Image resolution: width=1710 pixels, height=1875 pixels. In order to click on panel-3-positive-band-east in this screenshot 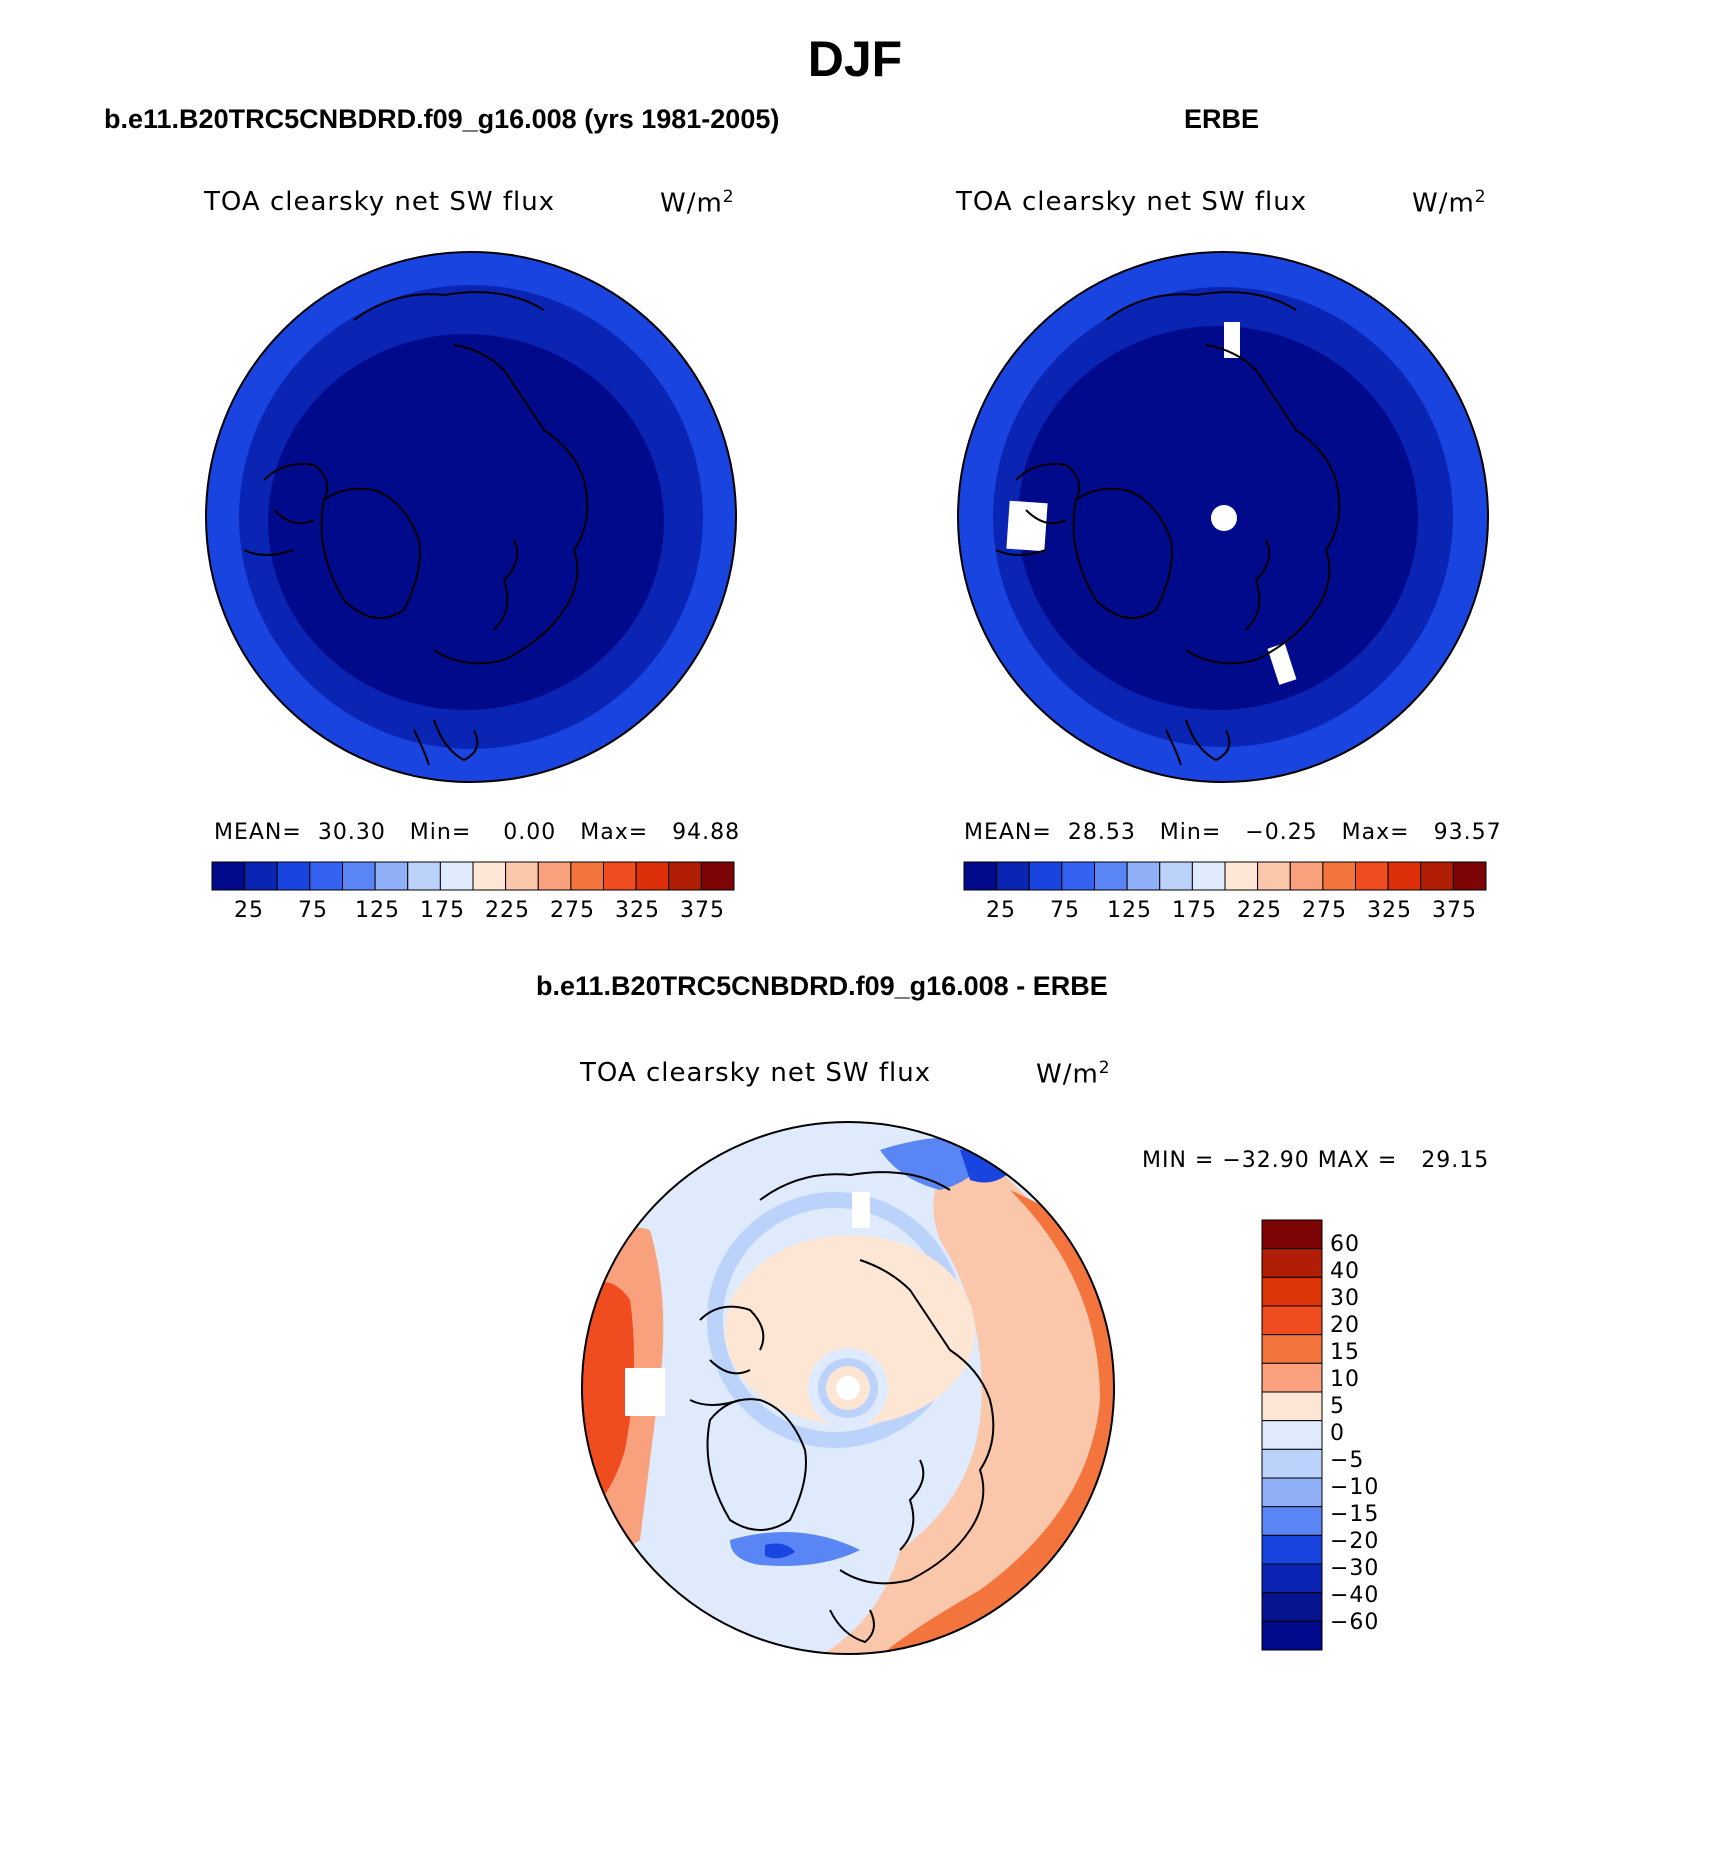, I will do `click(967, 1397)`.